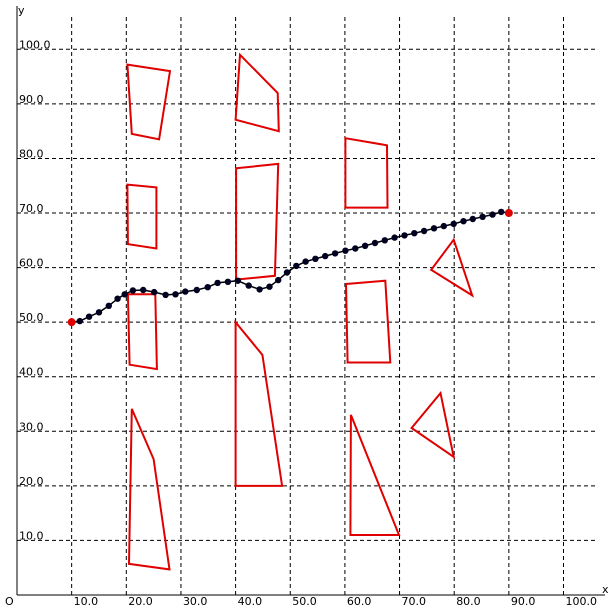 The height and width of the screenshot is (613, 616). I want to click on goal-point, so click(508, 213).